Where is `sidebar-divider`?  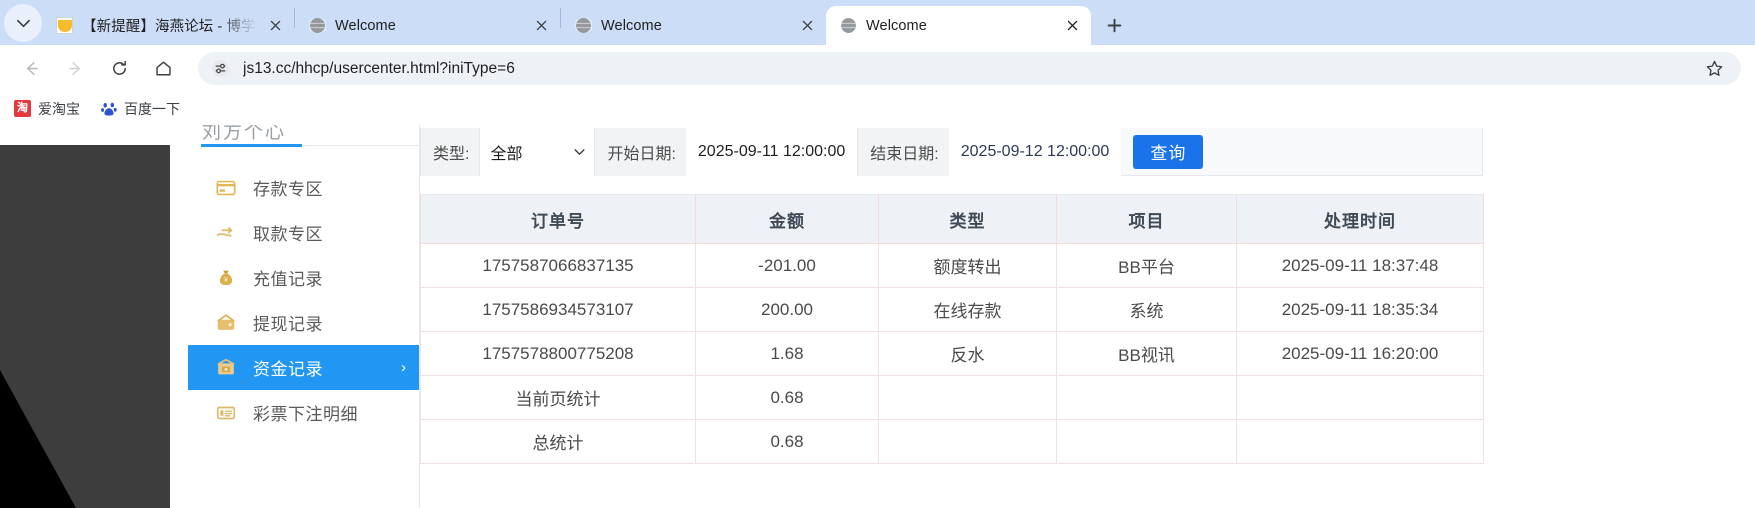 sidebar-divider is located at coordinates (310, 145).